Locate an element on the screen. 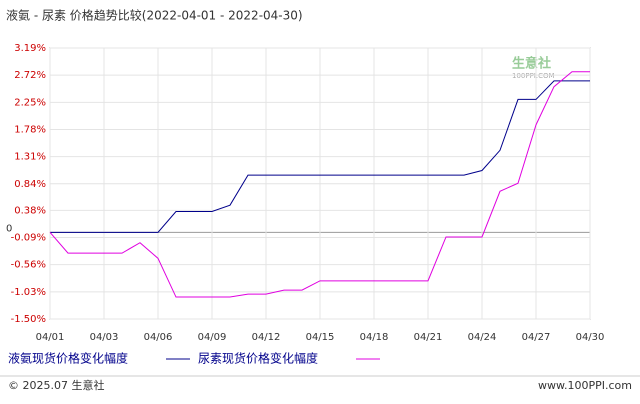 This screenshot has height=404, width=640. x-tick-label: 04/27 is located at coordinates (536, 337).